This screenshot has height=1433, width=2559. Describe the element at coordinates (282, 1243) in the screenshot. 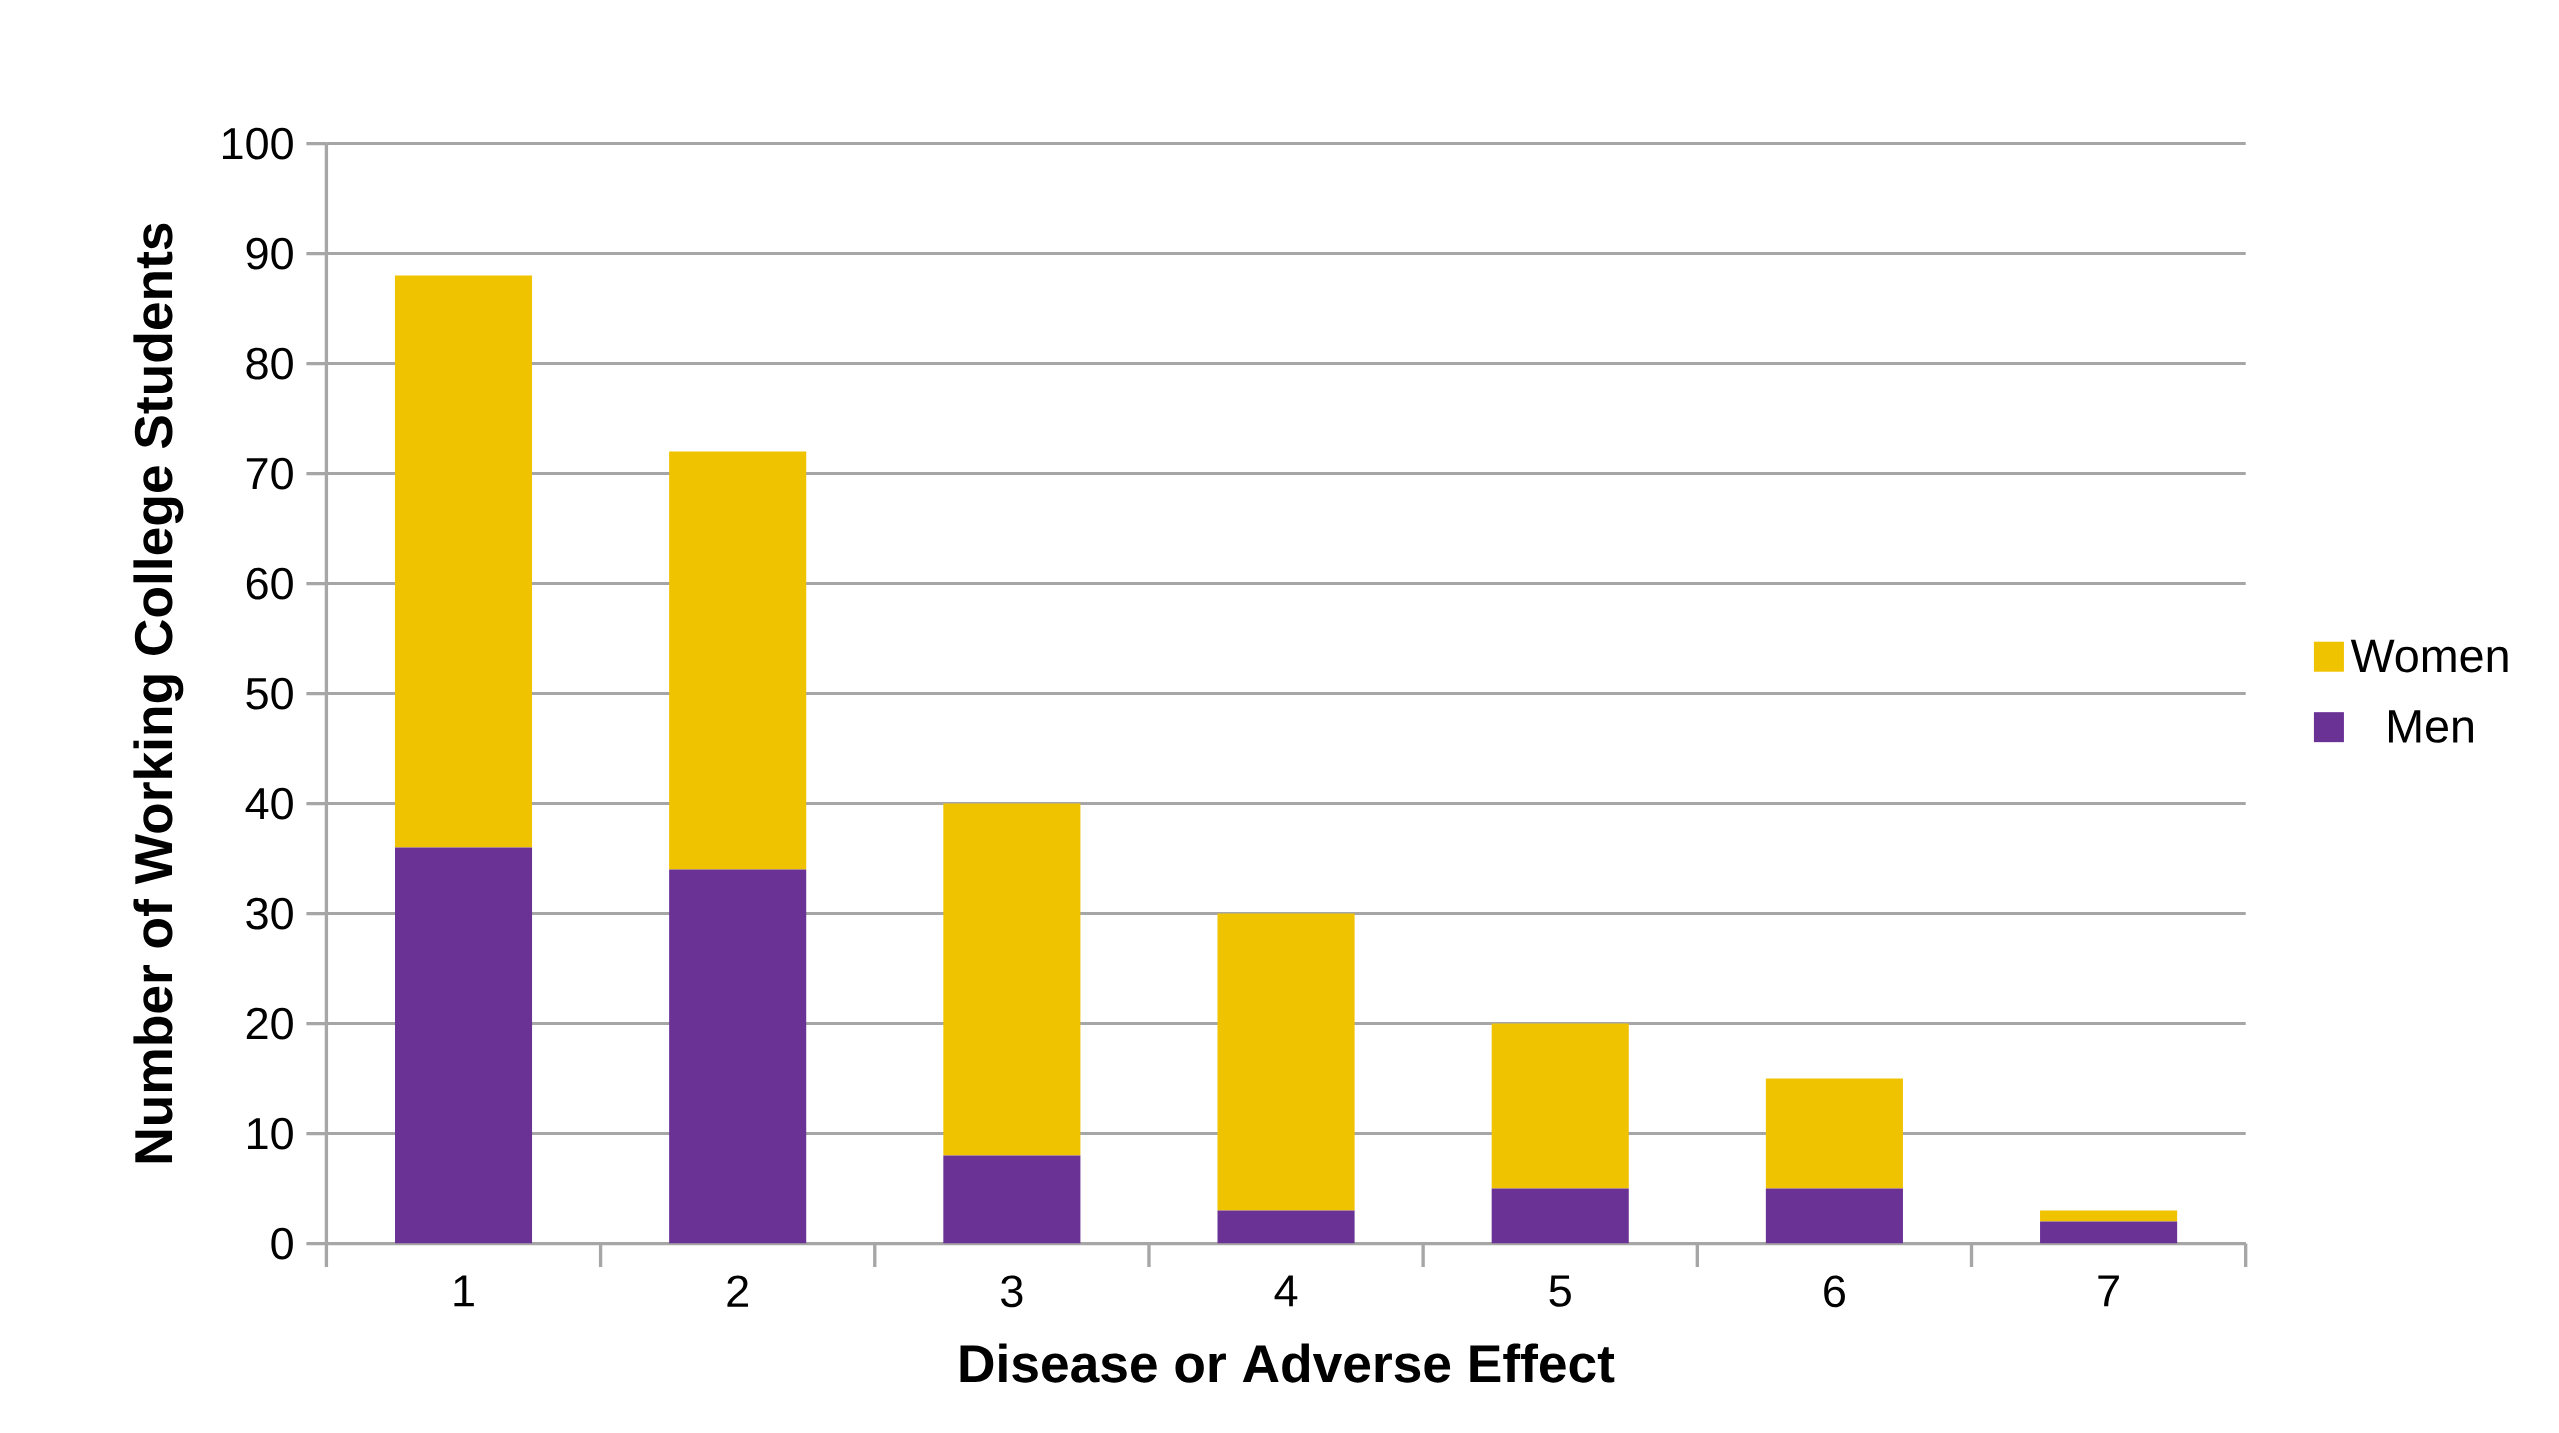

I see `y-tick-label: 0` at that location.